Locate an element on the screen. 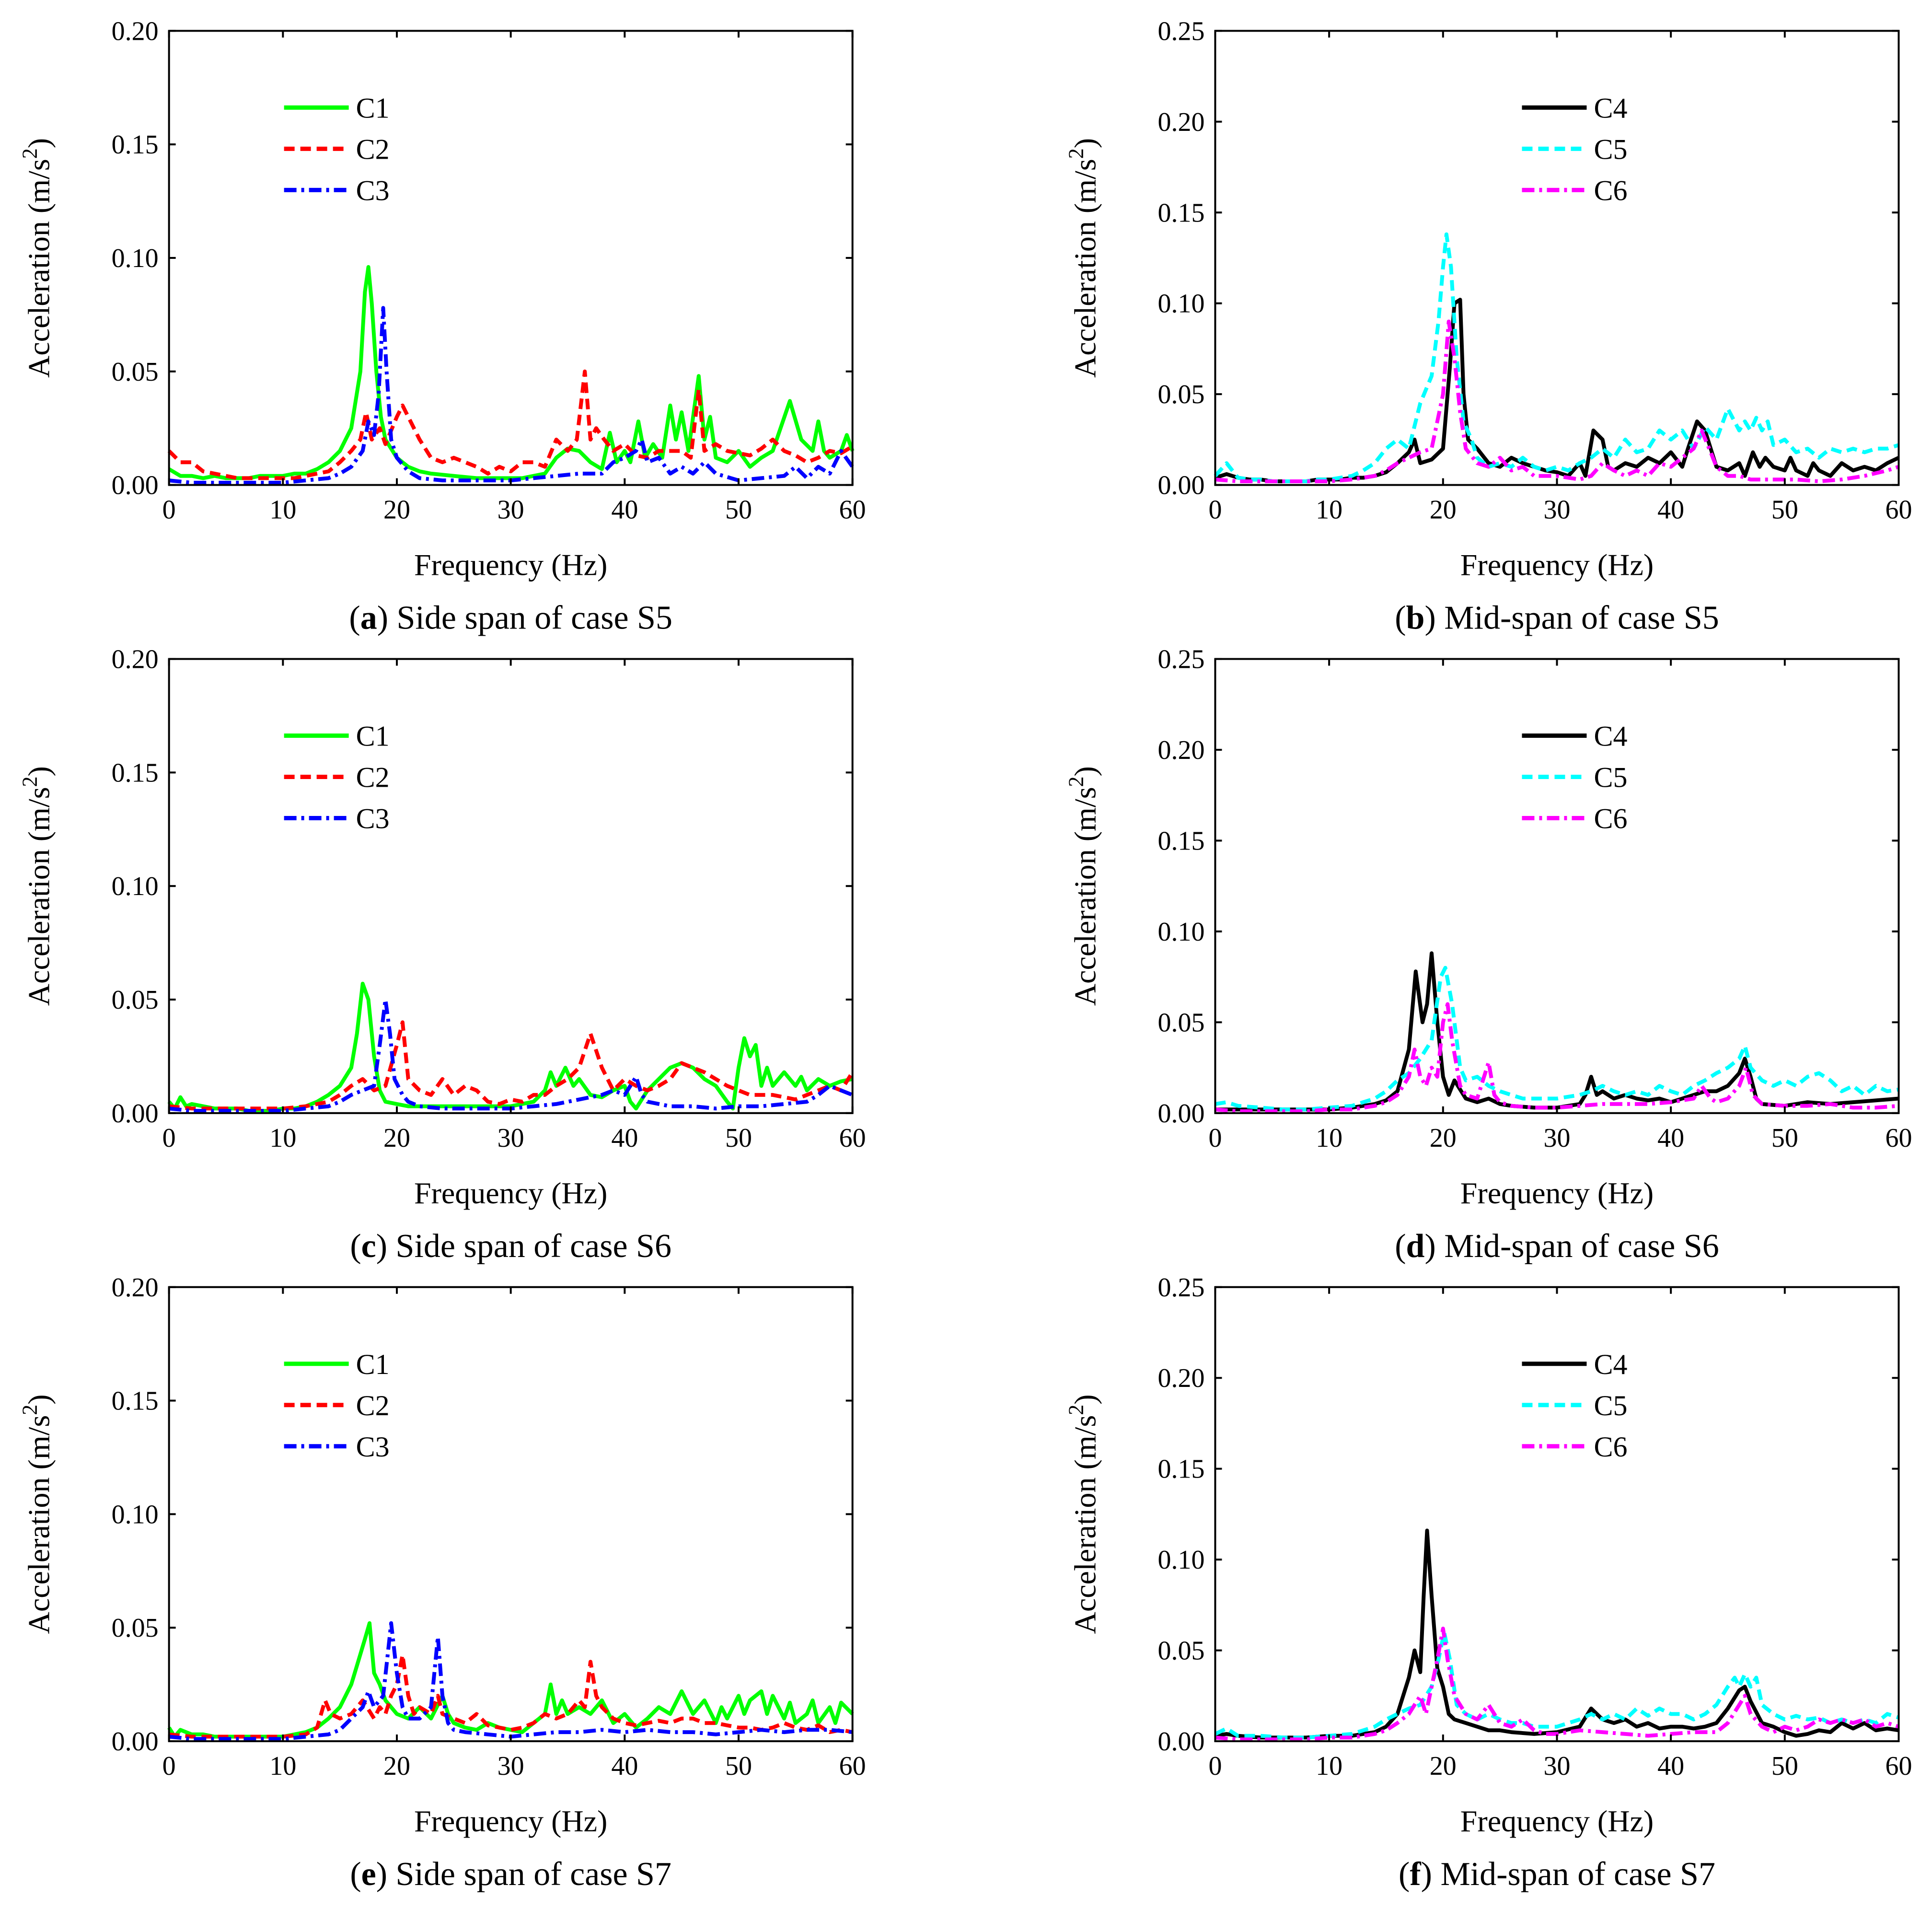 Image resolution: width=1932 pixels, height=1909 pixels. panel-caption: (b) Mid-span of case S5 is located at coordinates (1557, 618).